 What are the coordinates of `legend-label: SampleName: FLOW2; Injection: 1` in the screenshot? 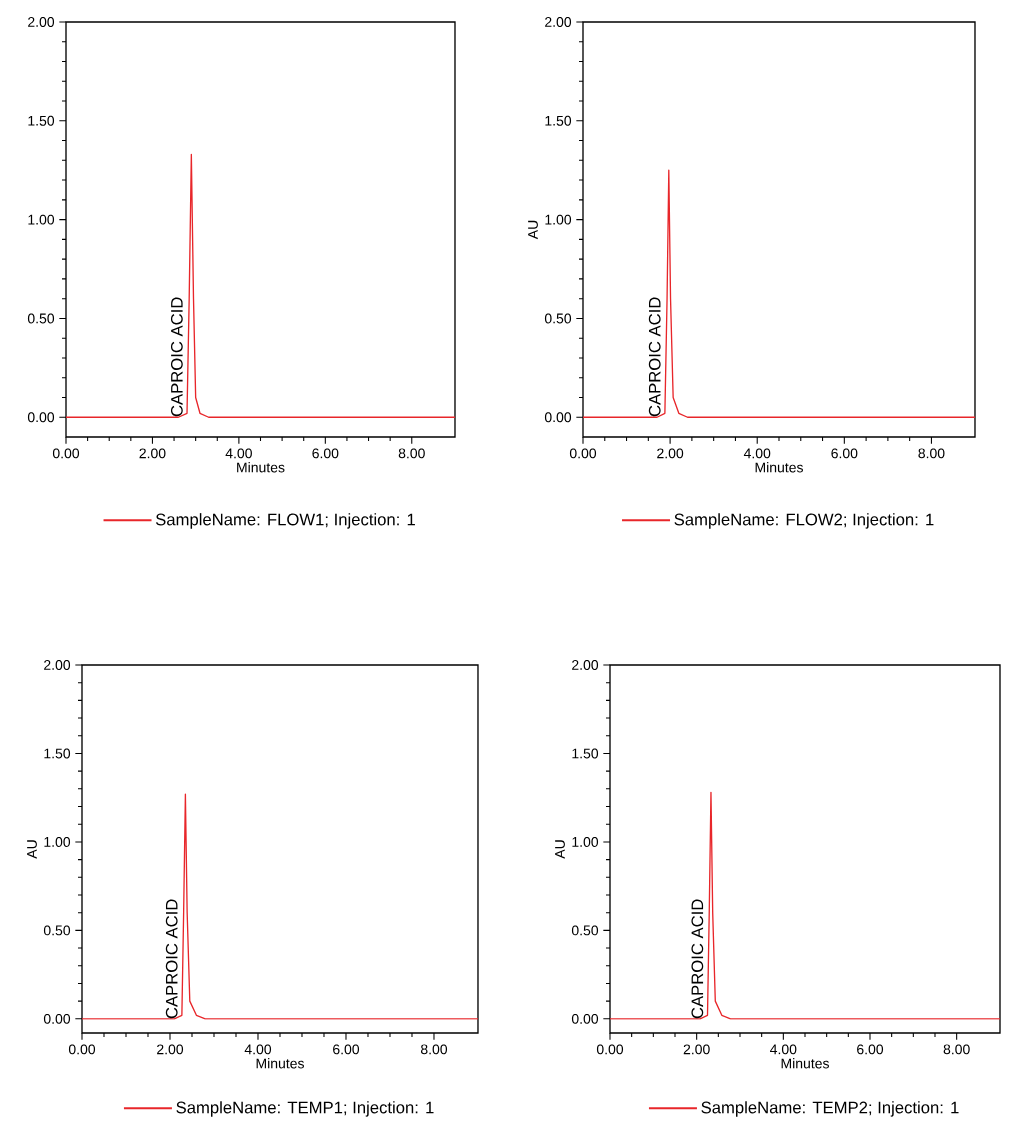 It's located at (804, 521).